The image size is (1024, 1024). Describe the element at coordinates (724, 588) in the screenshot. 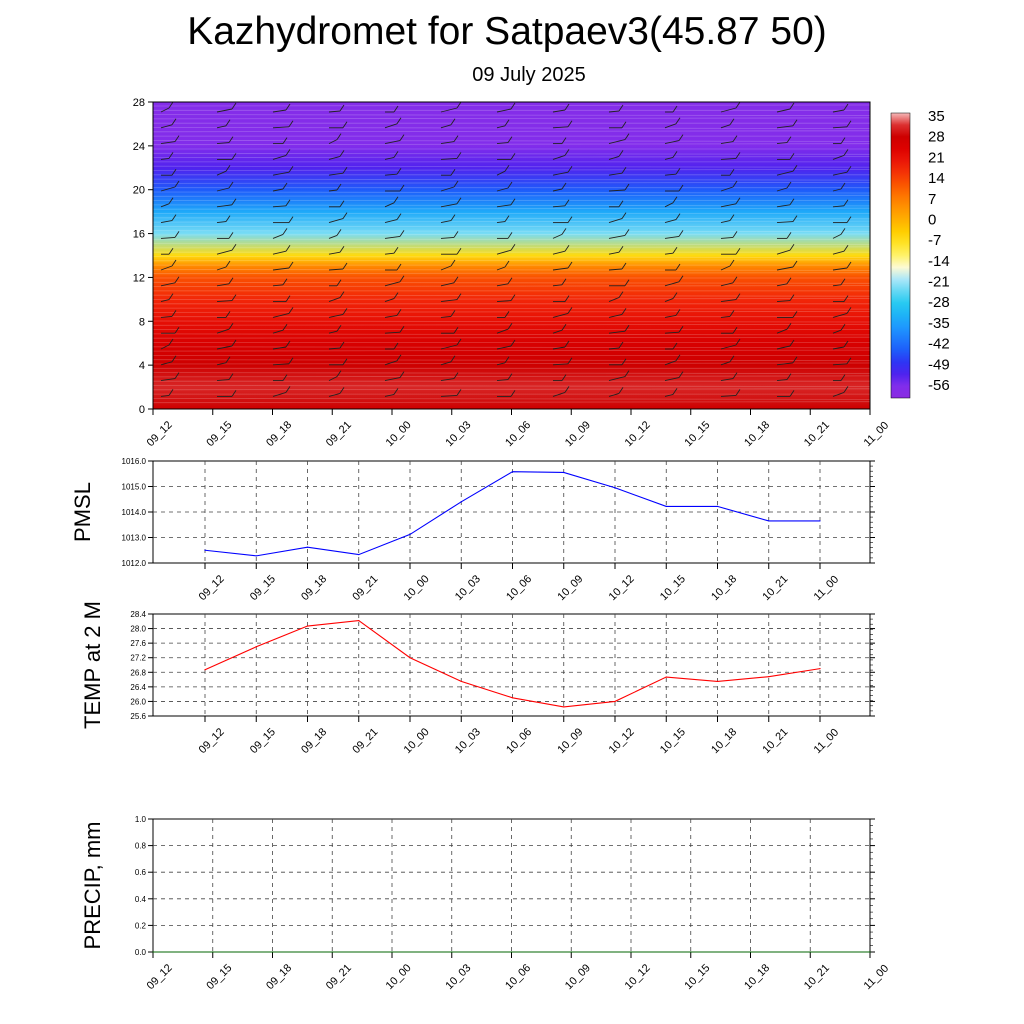

I see `x-tick-label: 10_18` at that location.